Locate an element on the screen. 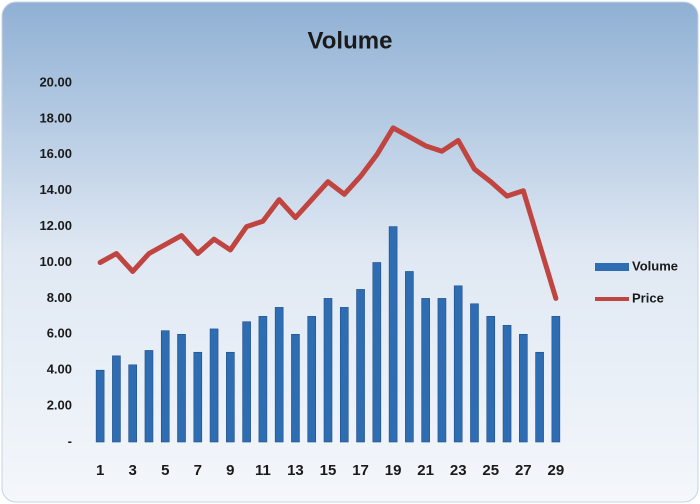 The image size is (700, 504). y-tick-label: 12.00 is located at coordinates (55, 225).